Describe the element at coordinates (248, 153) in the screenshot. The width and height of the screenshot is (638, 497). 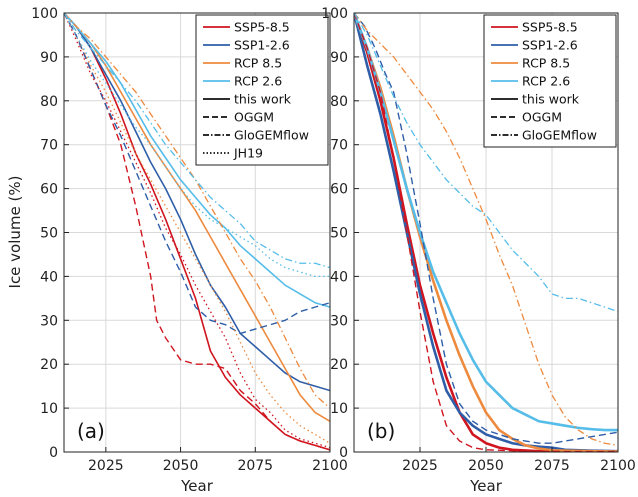
I see `legend-label: JH19` at that location.